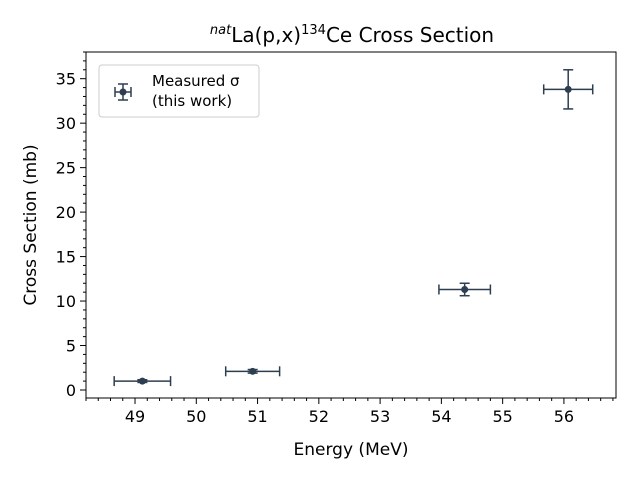 This screenshot has height=480, width=640. I want to click on title-superscript-nat: nat, so click(221, 30).